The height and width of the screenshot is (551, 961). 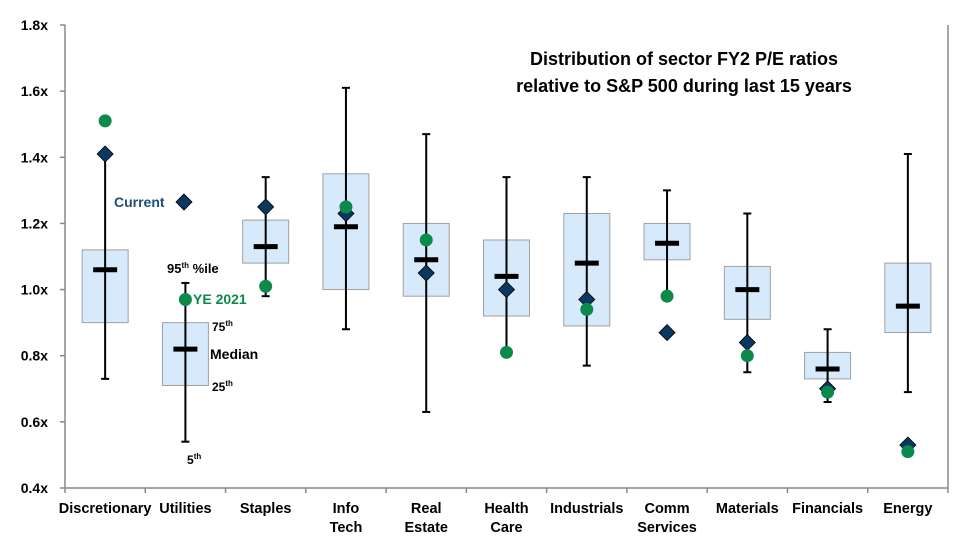 I want to click on x-tick-label: Real, so click(x=426, y=509).